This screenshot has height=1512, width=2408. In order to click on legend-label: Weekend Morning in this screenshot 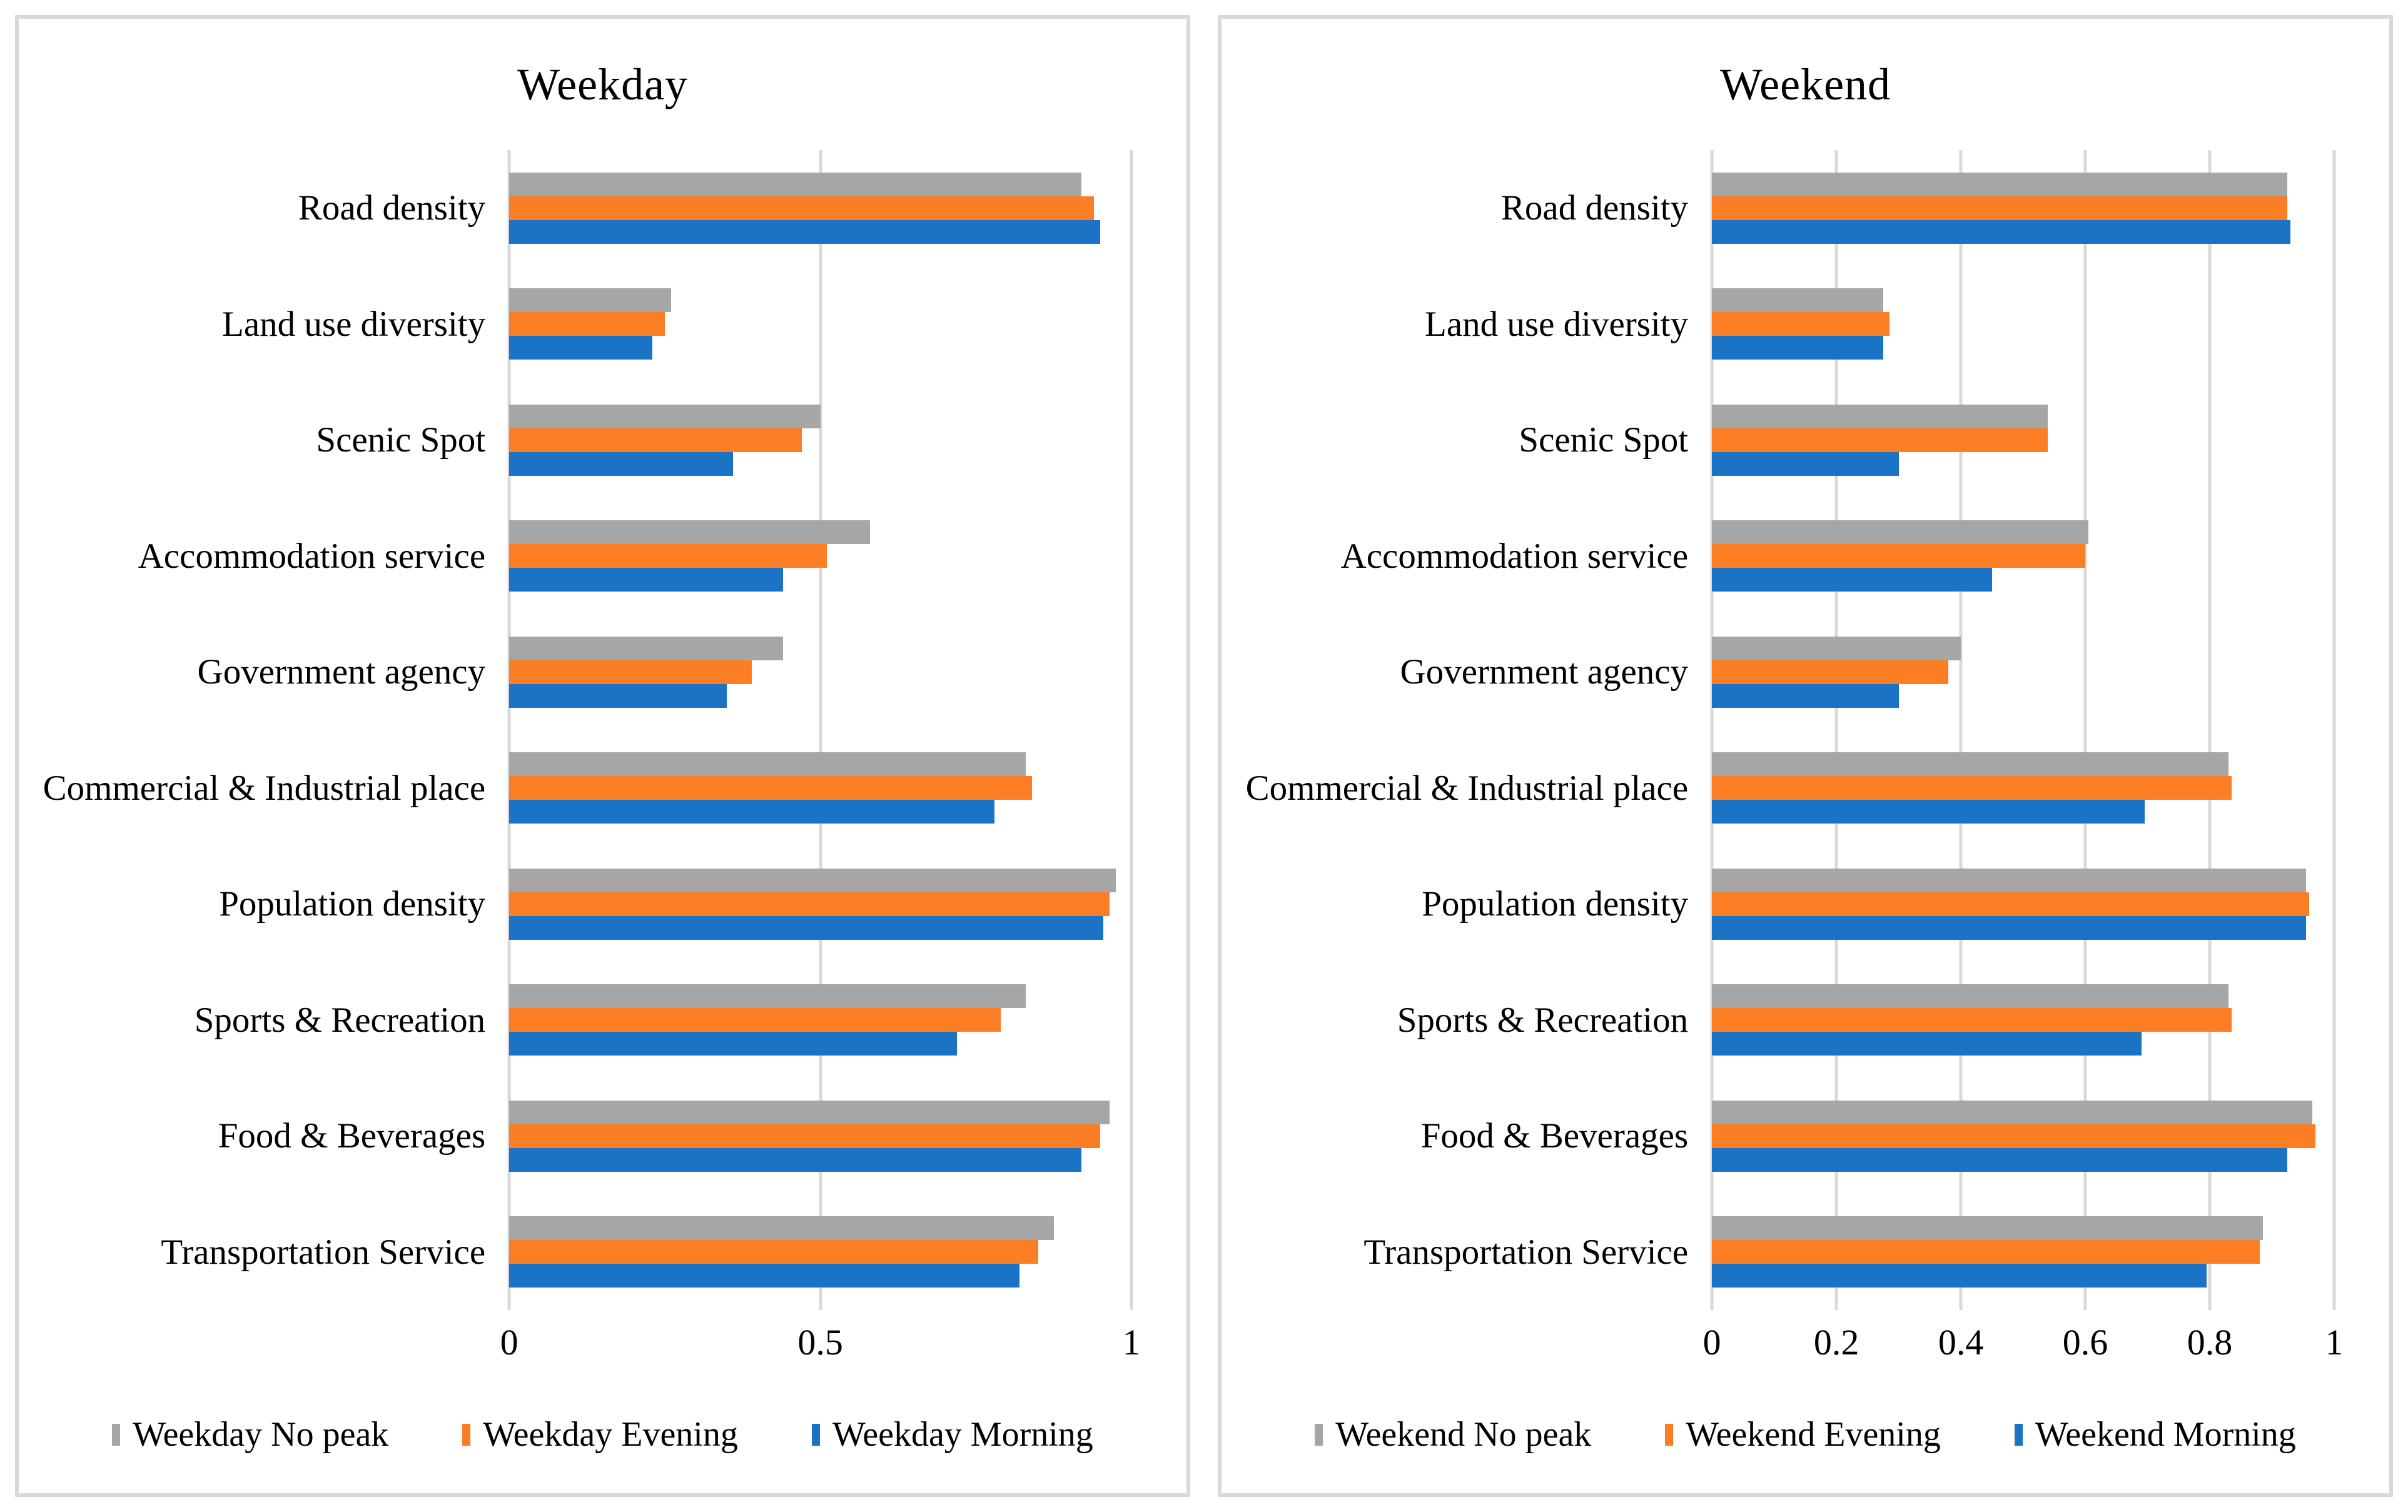, I will do `click(2165, 1434)`.